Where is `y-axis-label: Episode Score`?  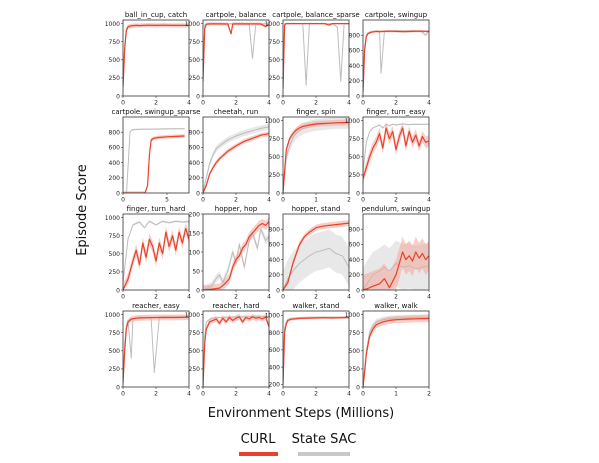 y-axis-label: Episode Score is located at coordinates (82, 210).